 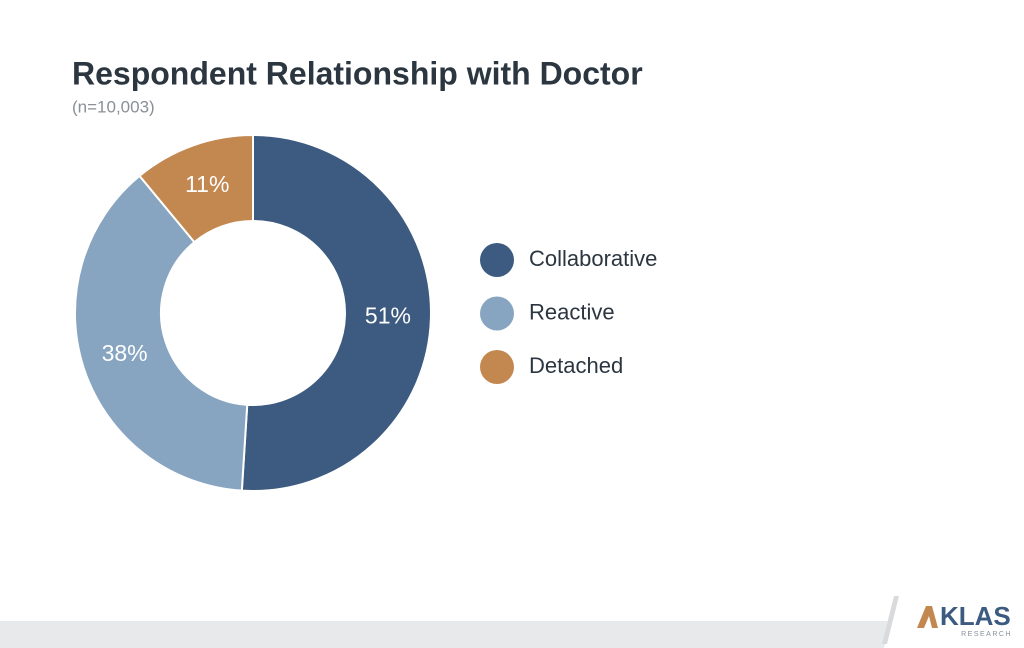 I want to click on chart-title: Respondent Relationship with Doctor, so click(x=357, y=73).